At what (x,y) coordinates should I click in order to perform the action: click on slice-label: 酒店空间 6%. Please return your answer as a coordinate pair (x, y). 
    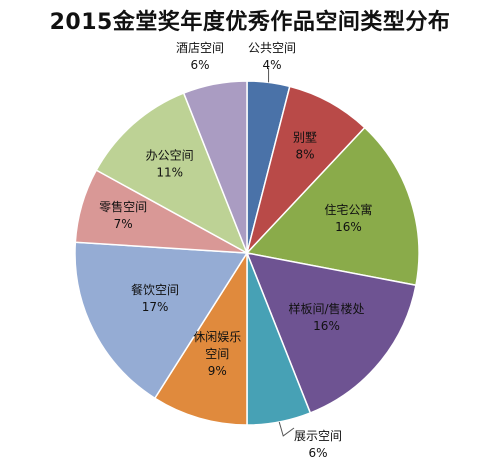
    Looking at the image, I should click on (200, 56).